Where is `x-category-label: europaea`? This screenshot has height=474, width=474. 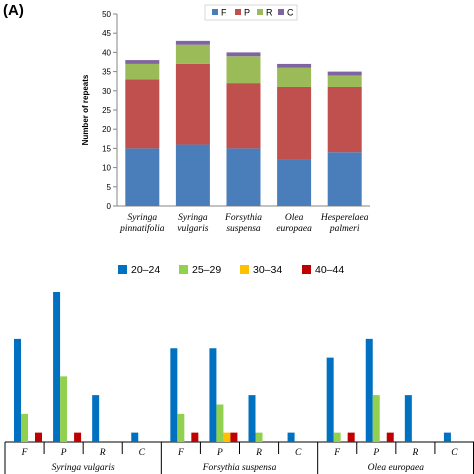 x-category-label: europaea is located at coordinates (294, 229).